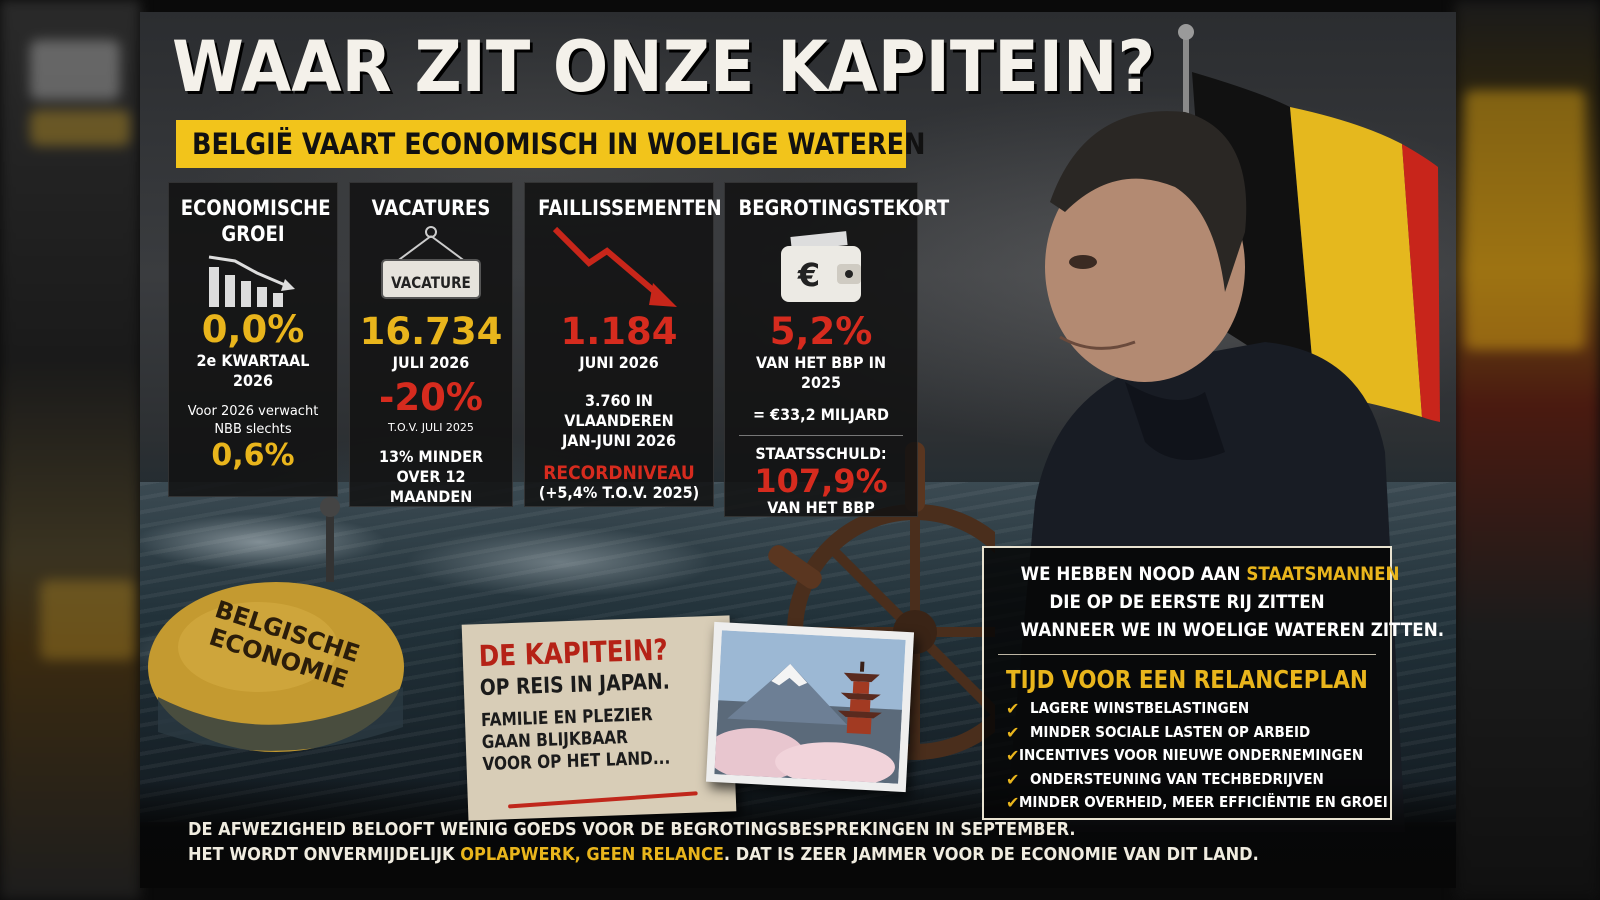  Describe the element at coordinates (821, 331) in the screenshot. I see `tekort-value: 5,2%` at that location.